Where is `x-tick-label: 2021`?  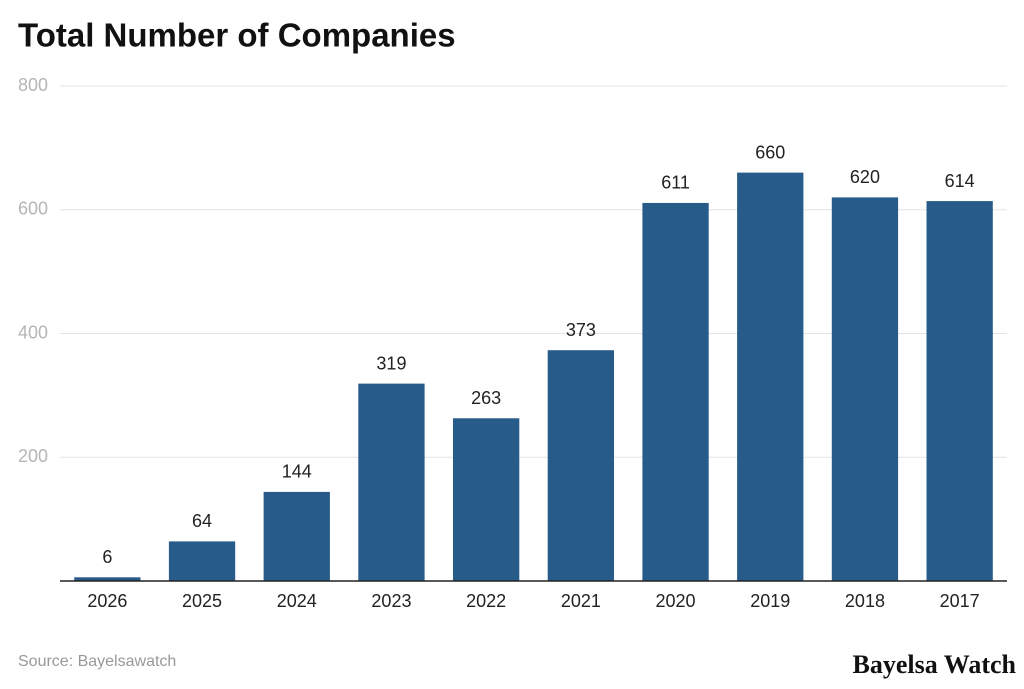 x-tick-label: 2021 is located at coordinates (581, 601).